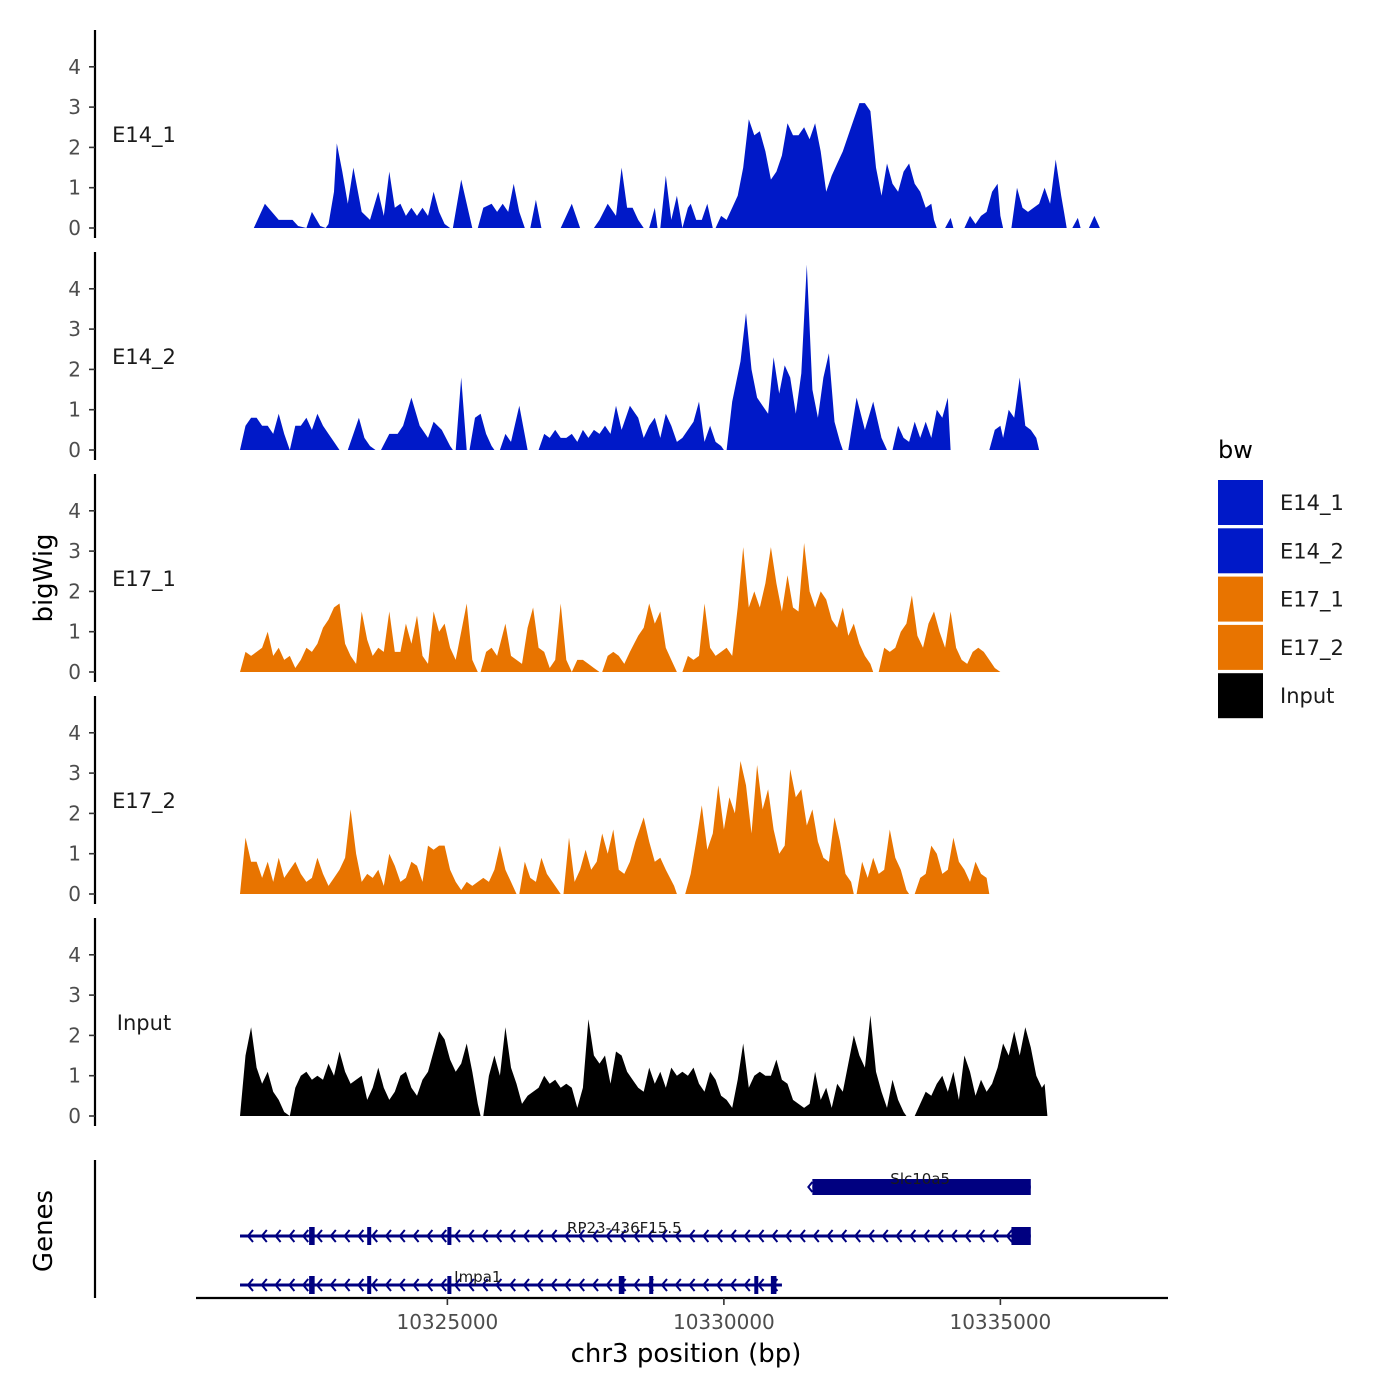 The height and width of the screenshot is (1400, 1400). Describe the element at coordinates (144, 135) in the screenshot. I see `track-label: E14_1` at that location.